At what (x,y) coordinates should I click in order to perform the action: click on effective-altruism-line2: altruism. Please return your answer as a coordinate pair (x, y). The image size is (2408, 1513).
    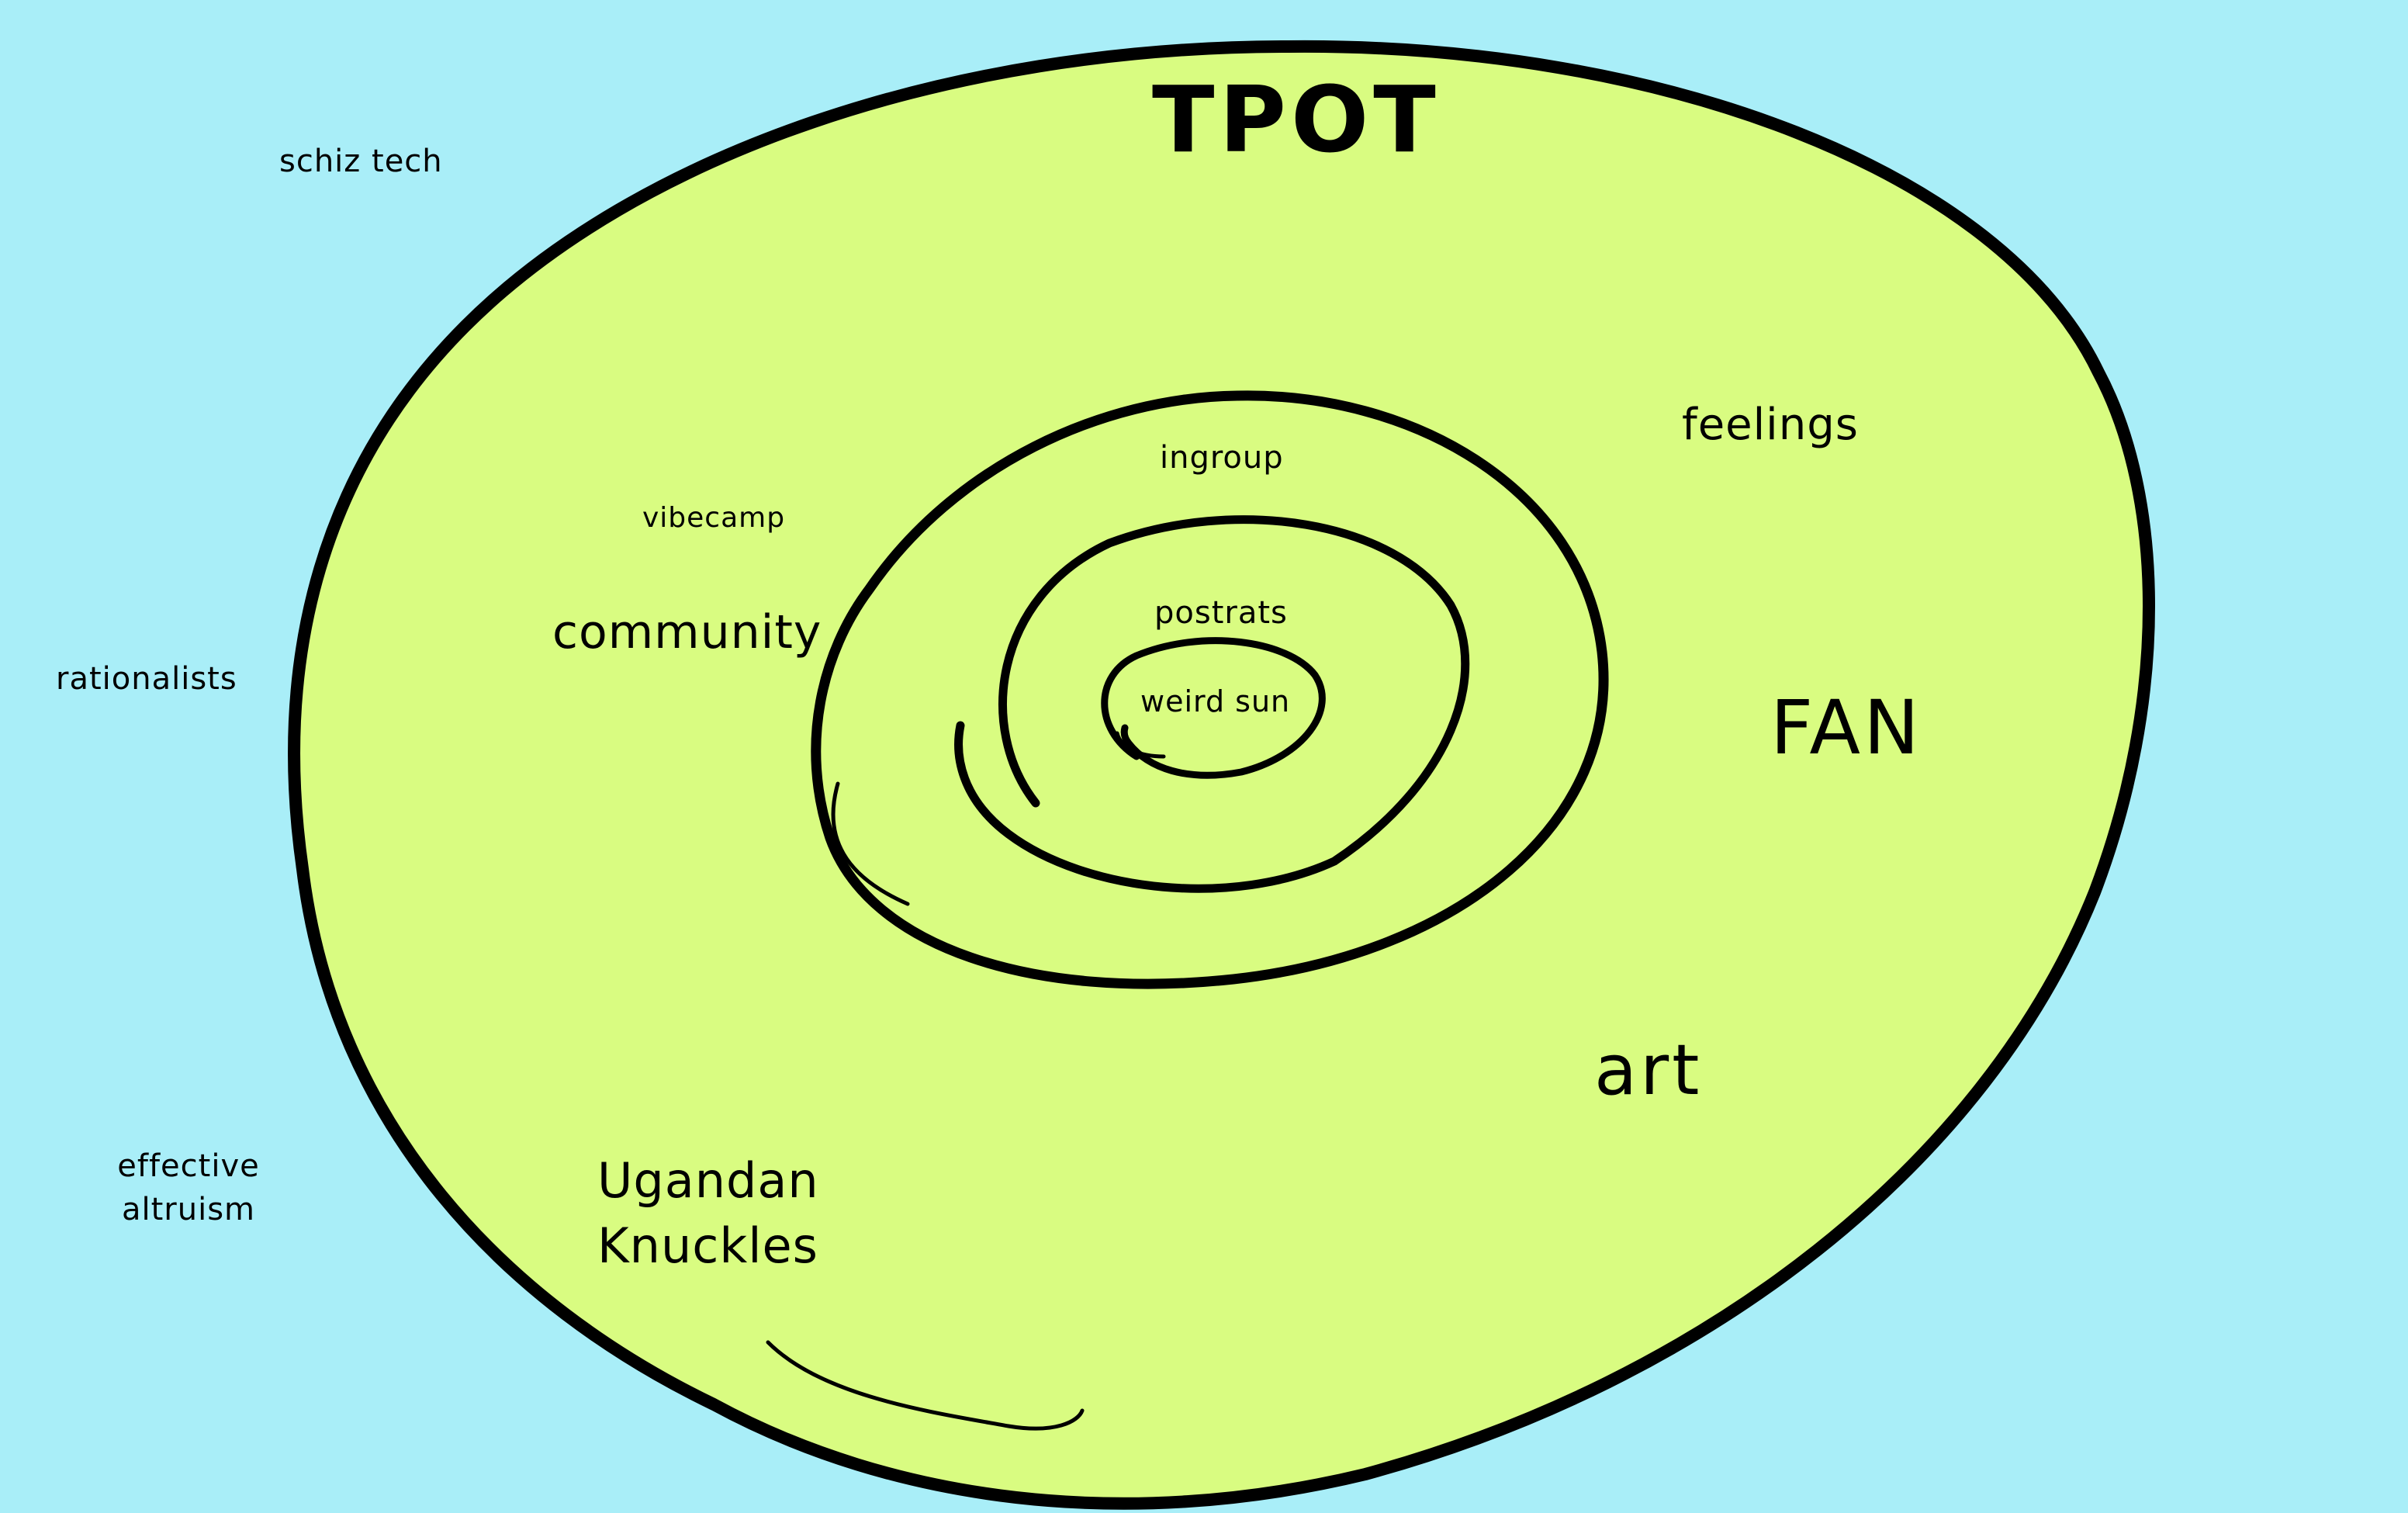
    Looking at the image, I should click on (188, 1209).